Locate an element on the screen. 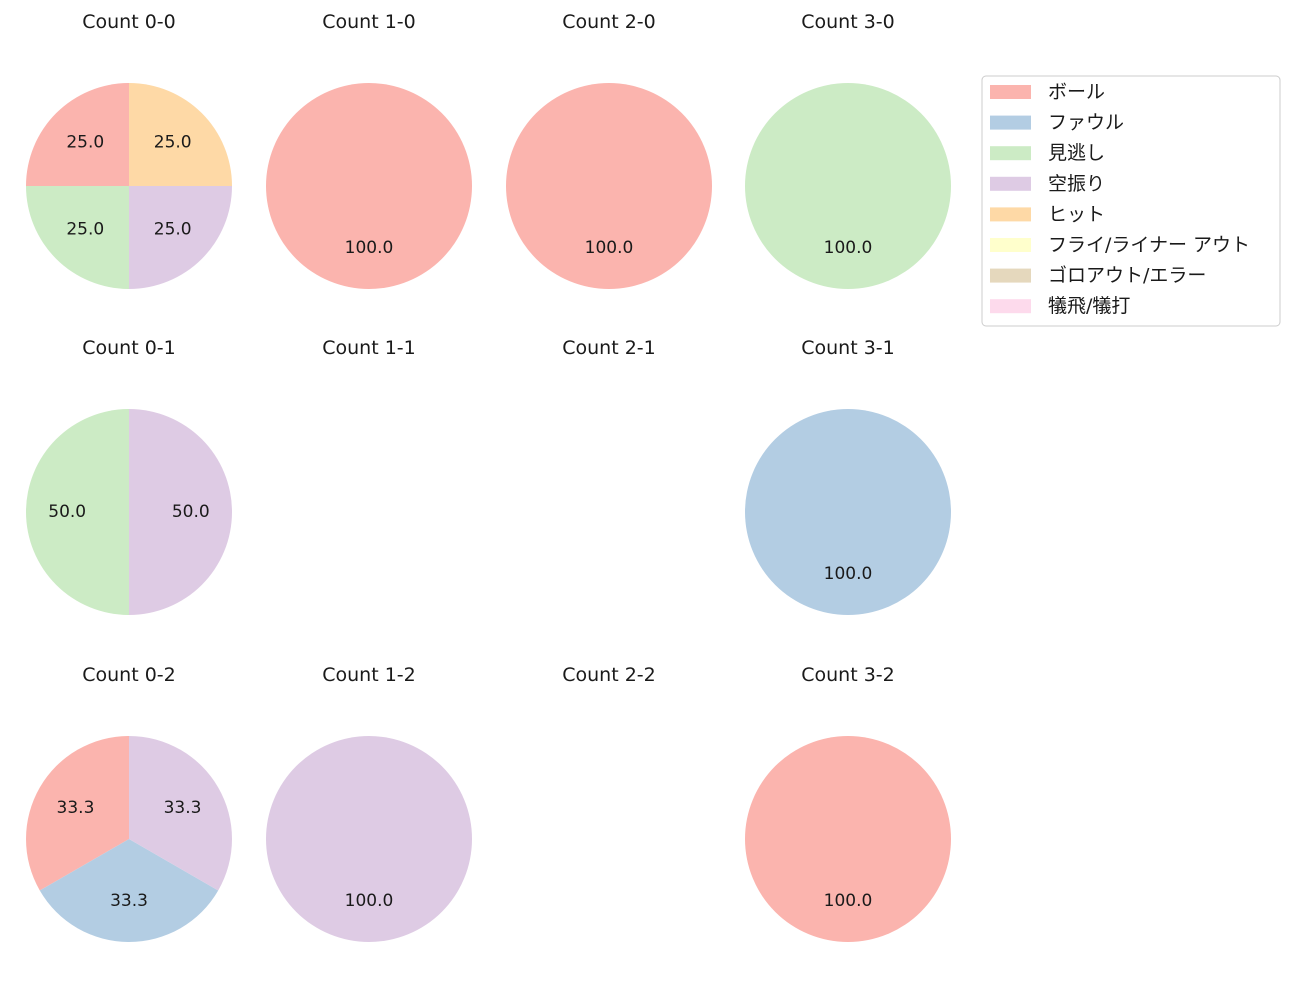 The image size is (1300, 1000). panel-title: Count 0-0 is located at coordinates (129, 22).